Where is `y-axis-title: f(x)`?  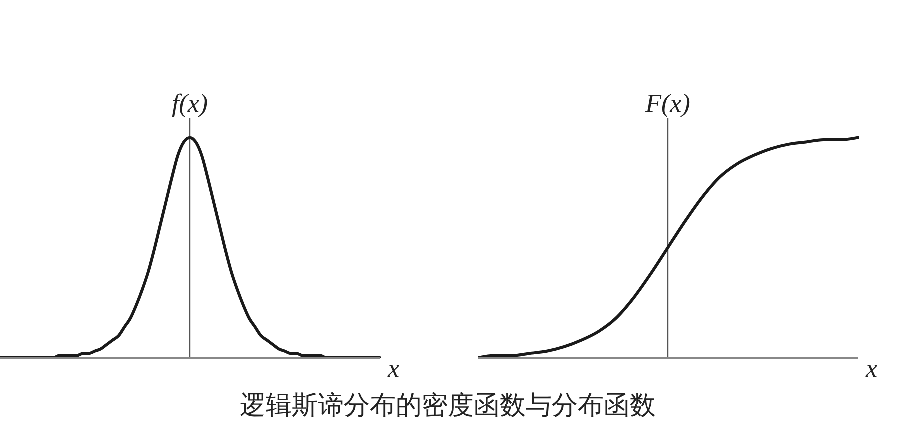
y-axis-title: f(x) is located at coordinates (190, 103).